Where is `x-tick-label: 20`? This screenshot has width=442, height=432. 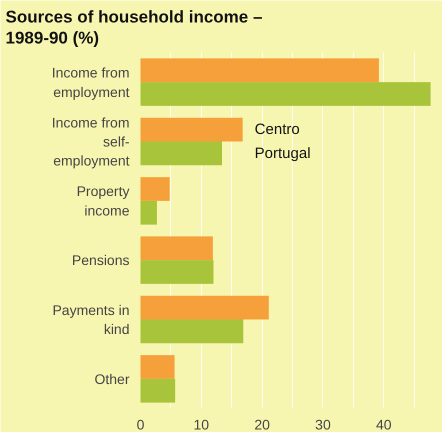
x-tick-label: 20 is located at coordinates (262, 424).